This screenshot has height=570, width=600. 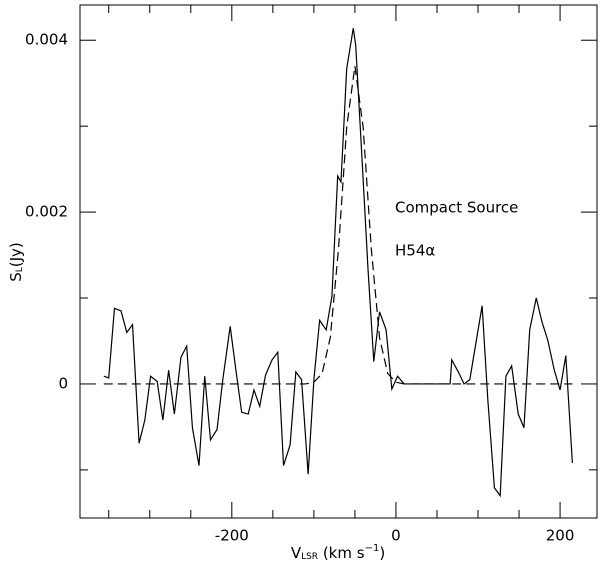 I want to click on y-tick-label: 0.002, so click(x=46, y=212).